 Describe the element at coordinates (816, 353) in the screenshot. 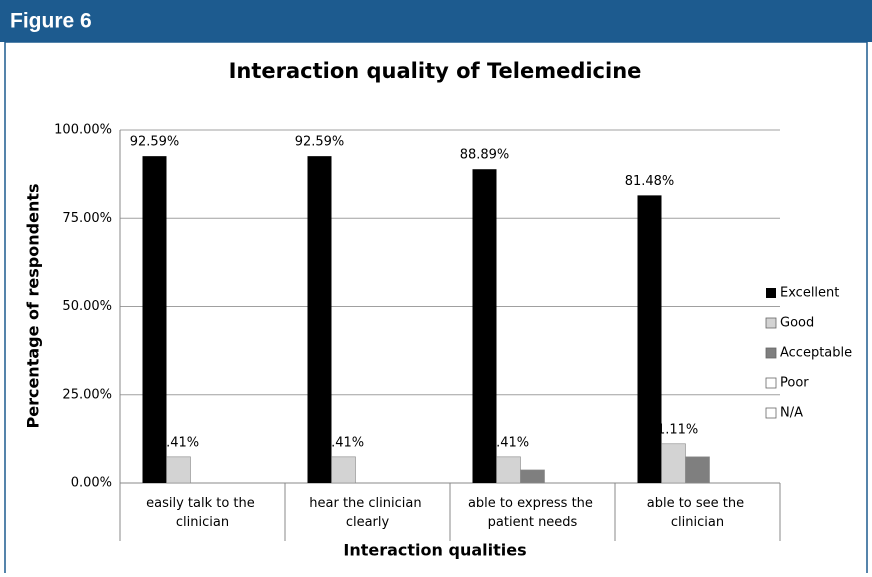

I see `legend-label: Acceptable` at that location.